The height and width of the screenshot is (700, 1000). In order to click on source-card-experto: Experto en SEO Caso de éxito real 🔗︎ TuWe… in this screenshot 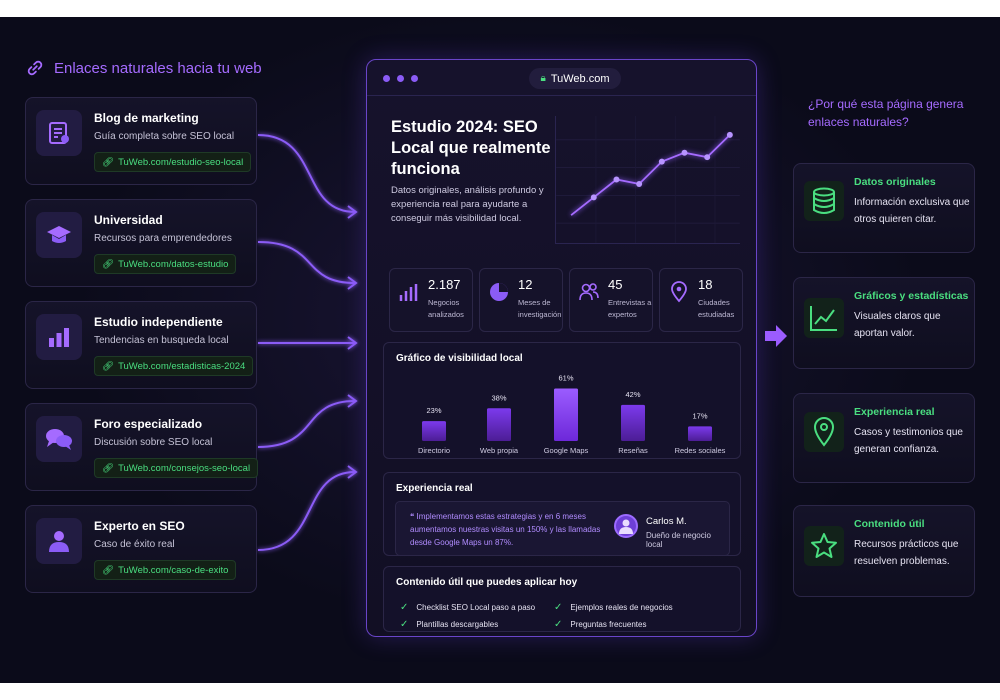, I will do `click(141, 549)`.